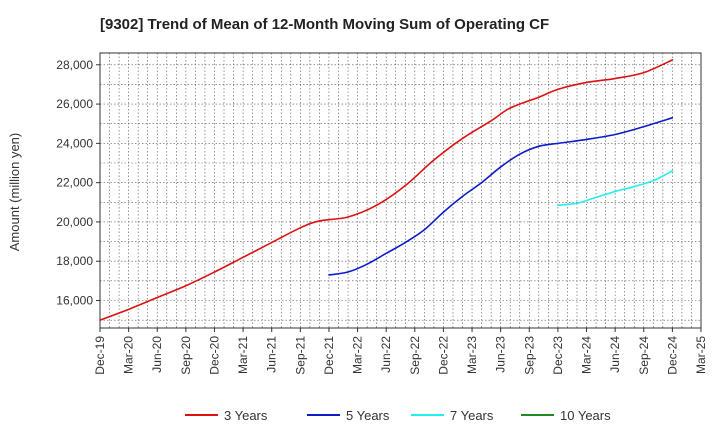 The height and width of the screenshot is (440, 720). What do you see at coordinates (14, 192) in the screenshot?
I see `y-axis-label: Amount (million yen)` at bounding box center [14, 192].